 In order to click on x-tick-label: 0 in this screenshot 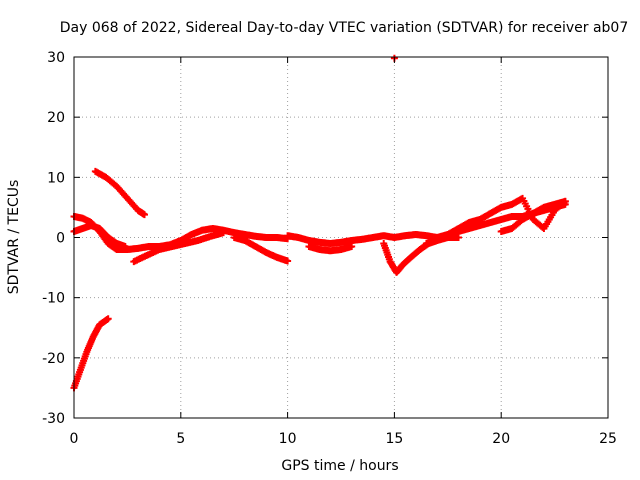, I will do `click(74, 439)`.